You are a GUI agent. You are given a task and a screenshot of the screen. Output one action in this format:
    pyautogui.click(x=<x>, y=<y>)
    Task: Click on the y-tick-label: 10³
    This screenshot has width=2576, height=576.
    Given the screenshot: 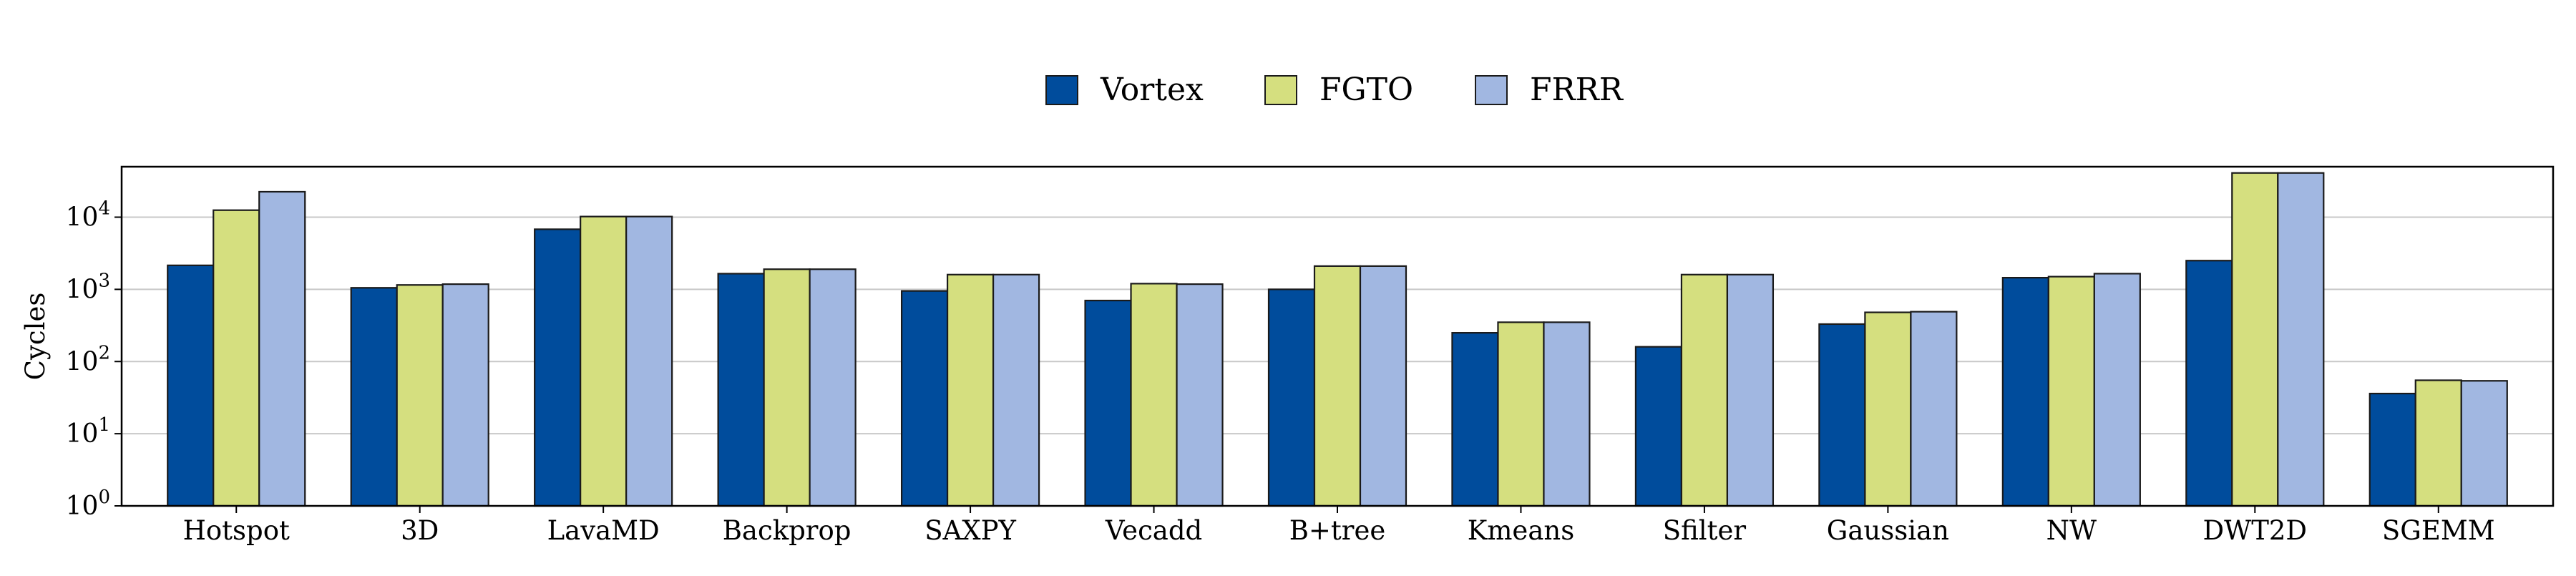 What is the action you would take?
    pyautogui.click(x=88, y=287)
    